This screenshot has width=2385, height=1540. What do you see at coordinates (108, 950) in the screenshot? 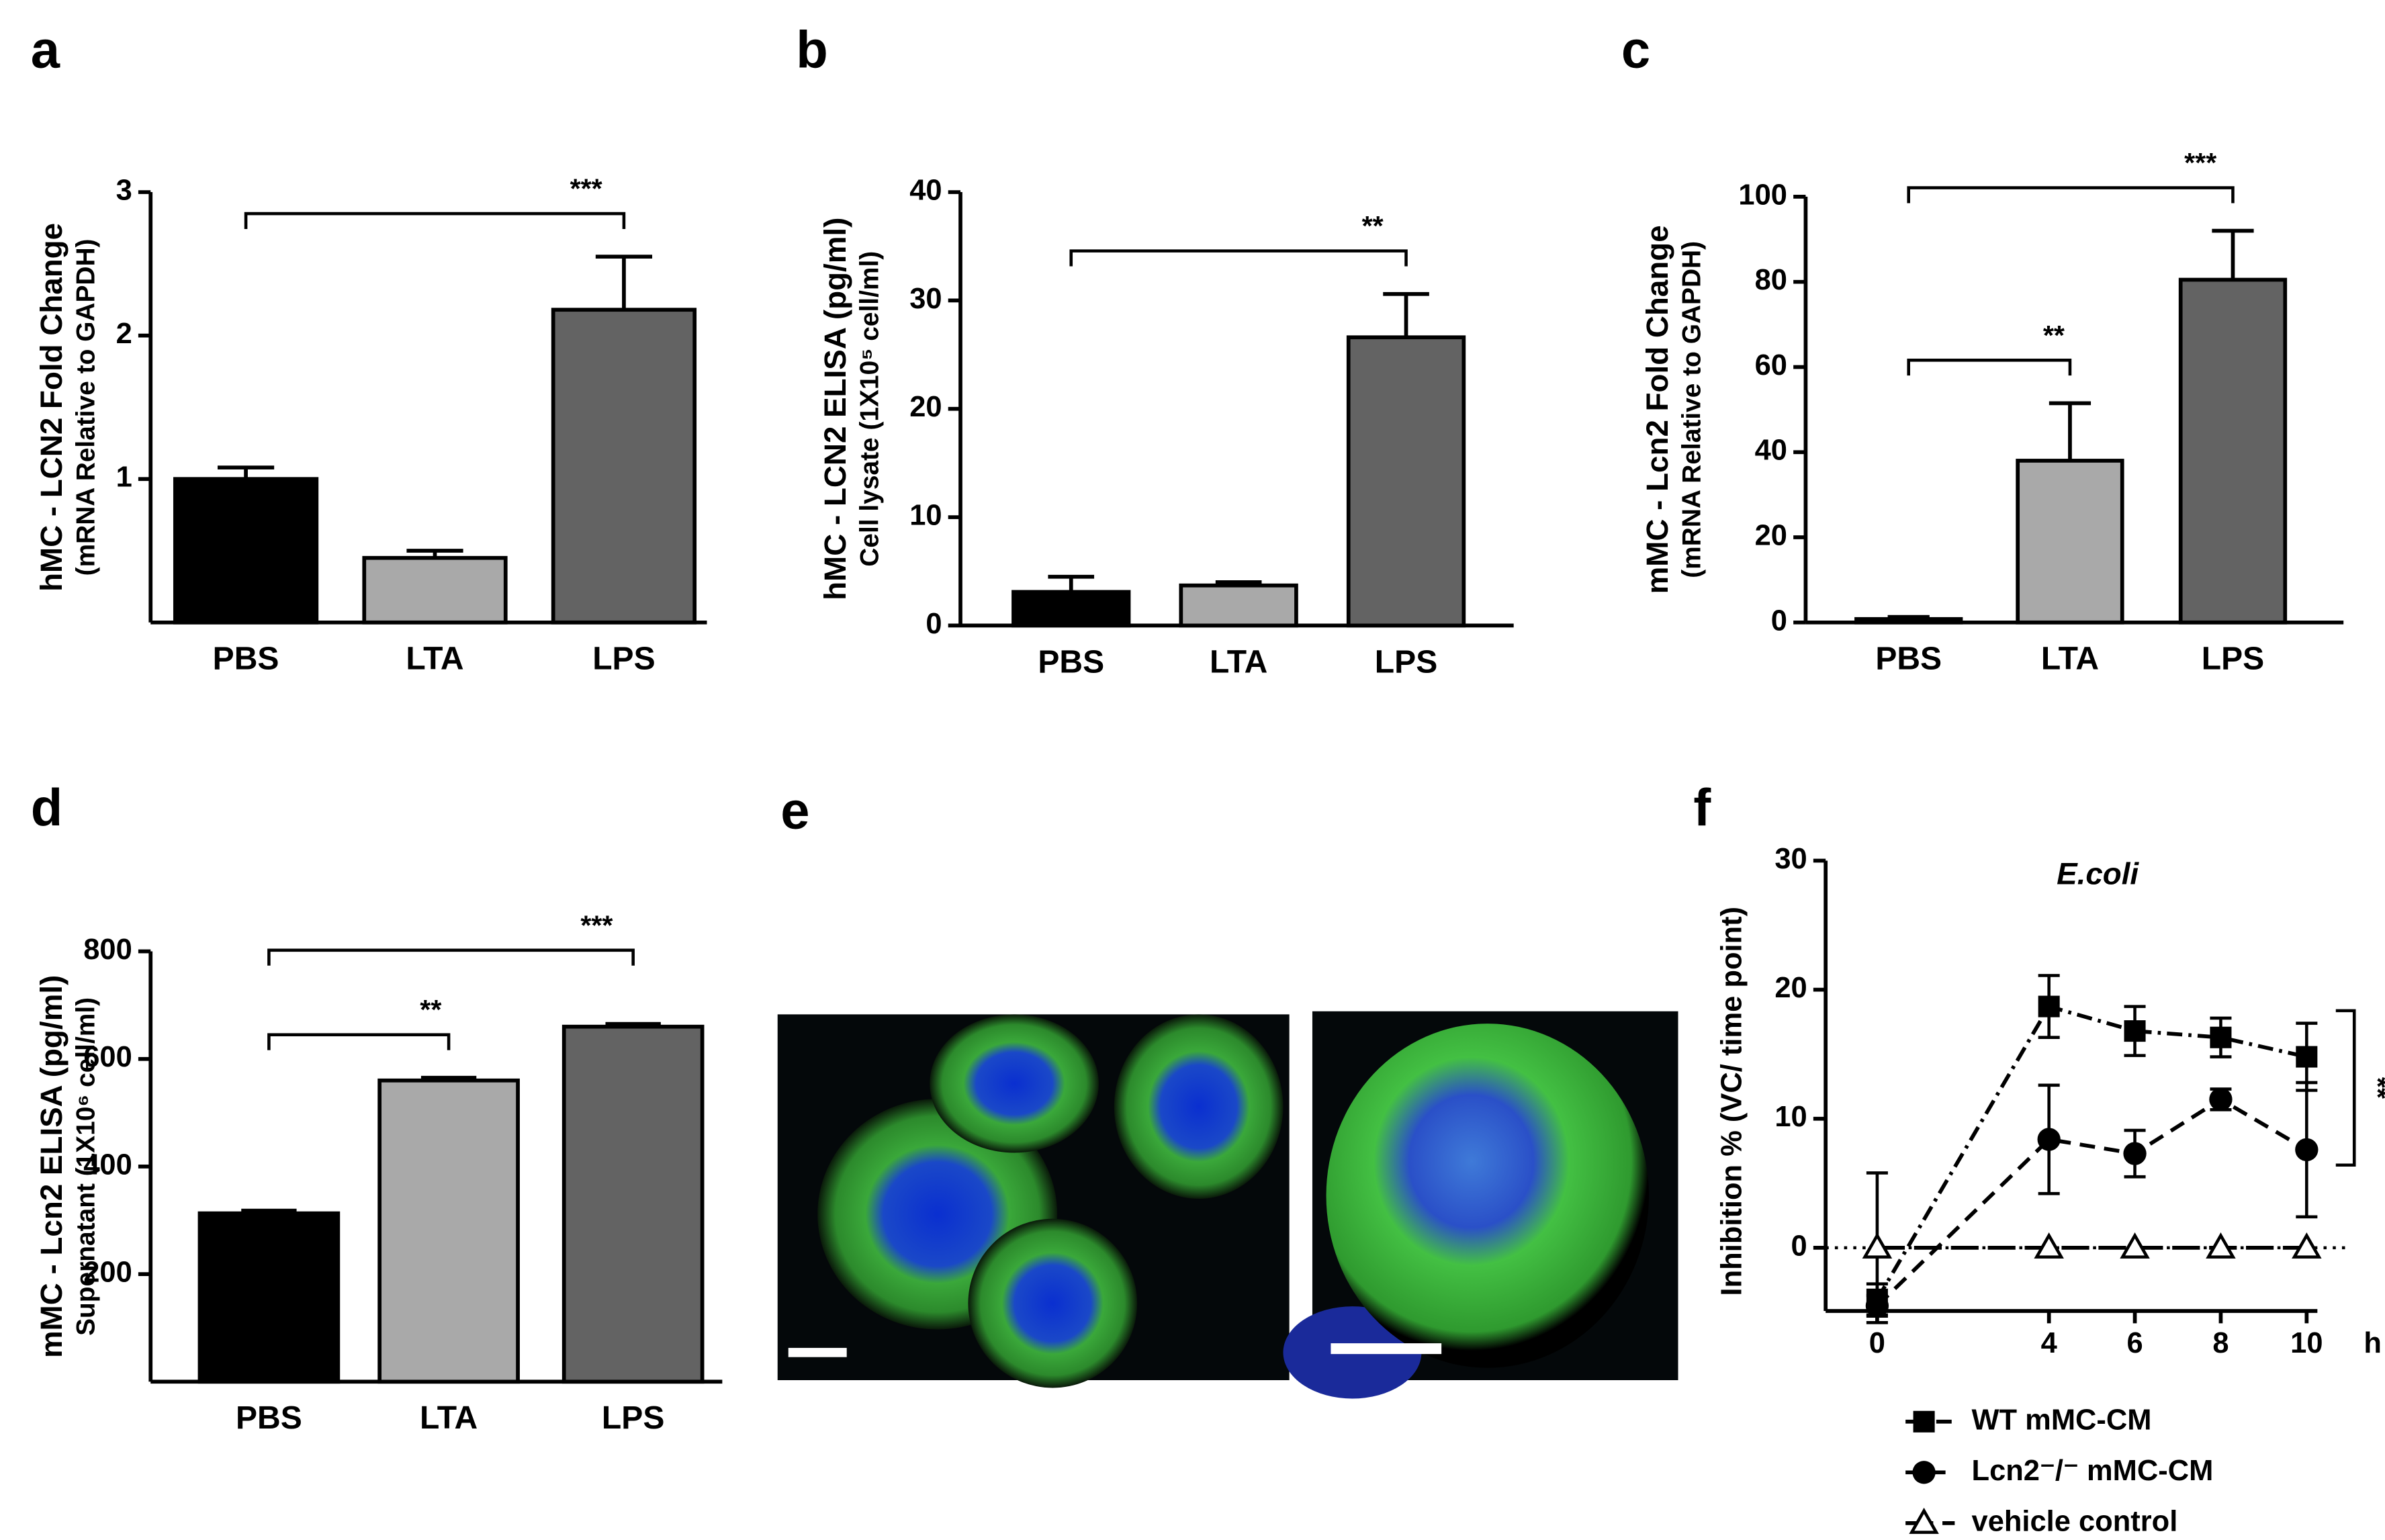
I see `y-tick-label: 800` at bounding box center [108, 950].